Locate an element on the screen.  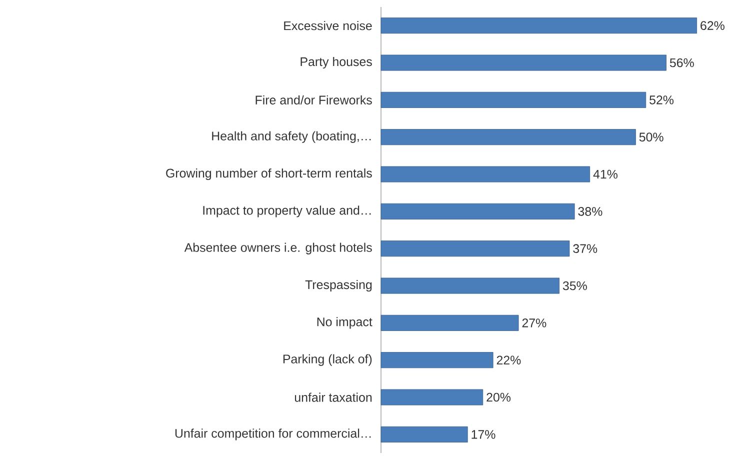
y-tick-label: Growing number of short-term rentals is located at coordinates (269, 174).